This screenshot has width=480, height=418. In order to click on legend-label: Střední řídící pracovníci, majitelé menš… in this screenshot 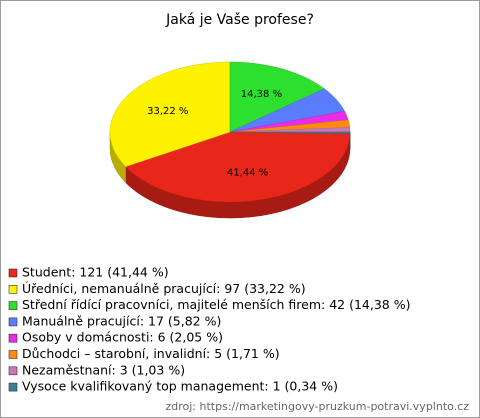, I will do `click(216, 304)`.